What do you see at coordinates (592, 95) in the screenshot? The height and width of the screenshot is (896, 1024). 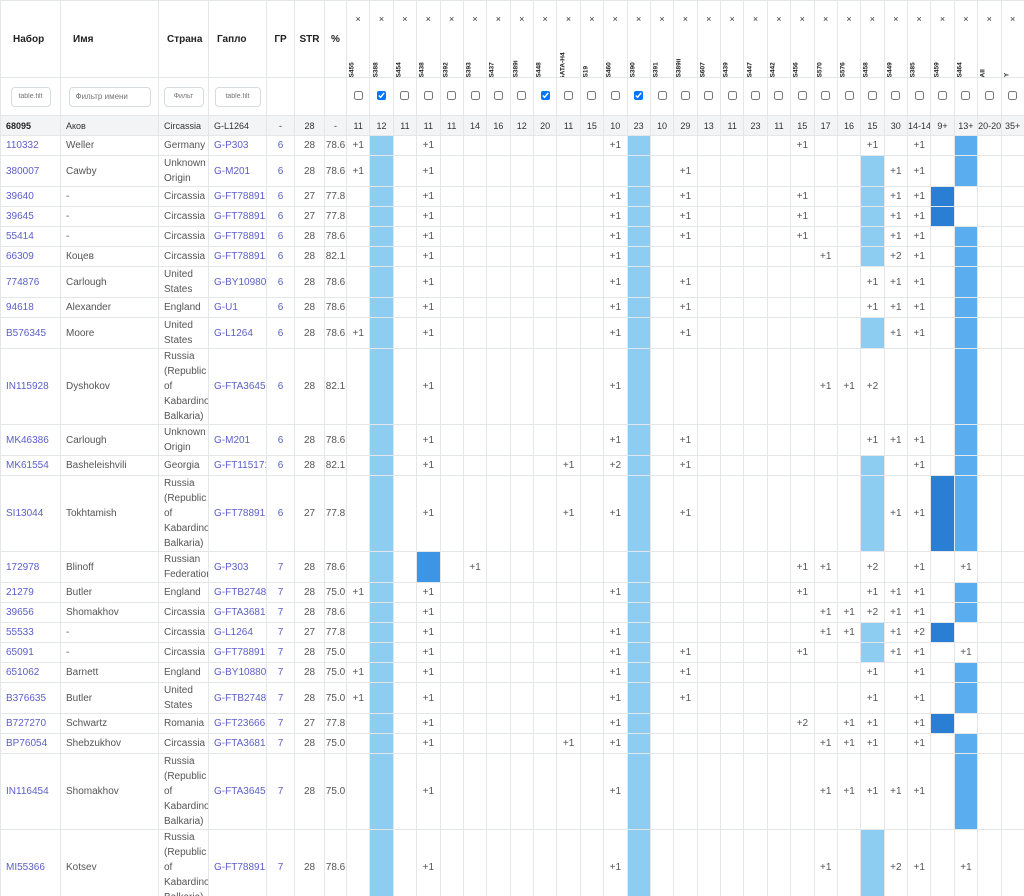 I see `marker-checkbox-dys19` at bounding box center [592, 95].